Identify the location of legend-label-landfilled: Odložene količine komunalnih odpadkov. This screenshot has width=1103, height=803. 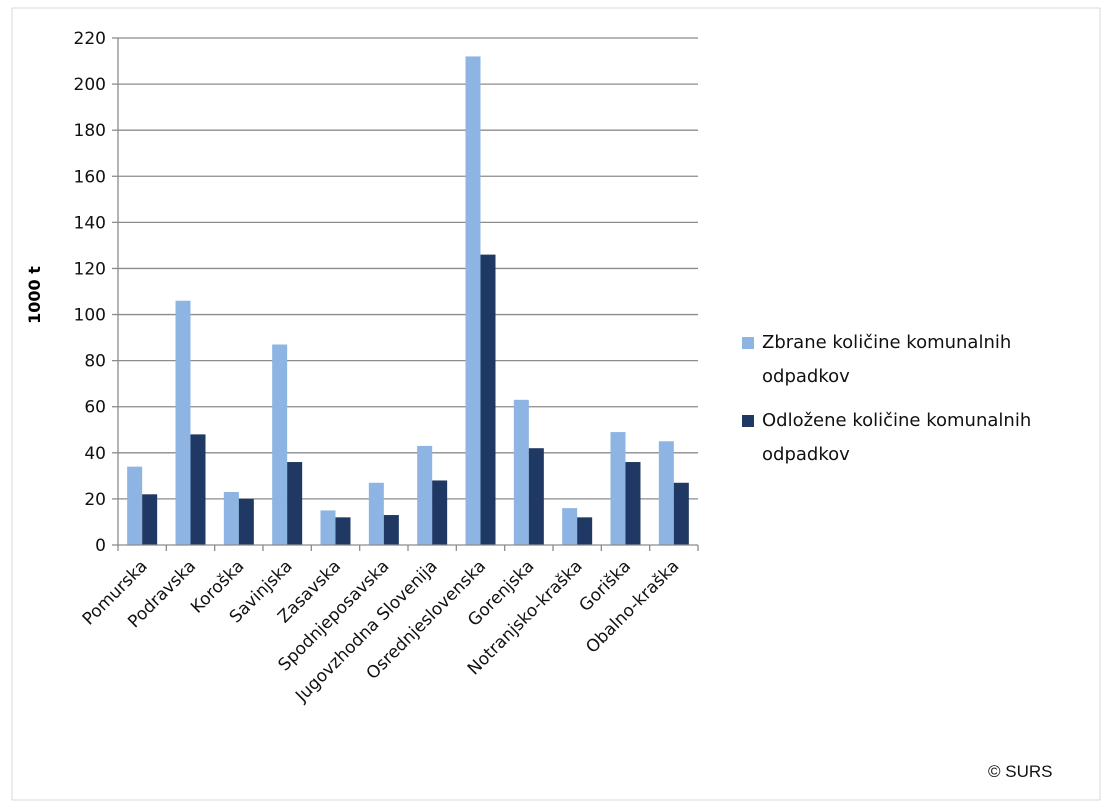
(897, 437).